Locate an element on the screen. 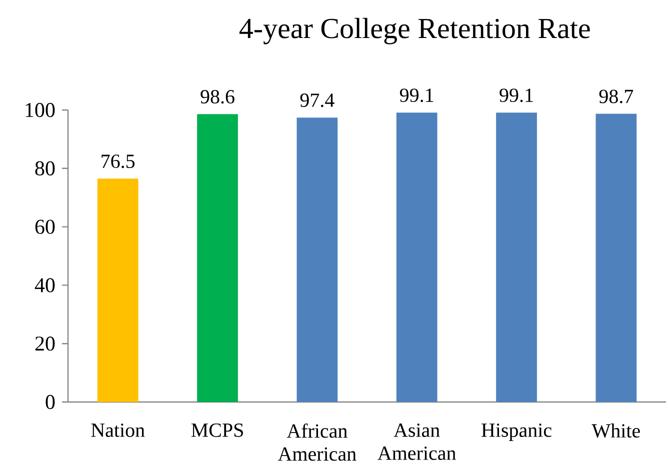 The width and height of the screenshot is (668, 472). x-tick-label: White is located at coordinates (616, 431).